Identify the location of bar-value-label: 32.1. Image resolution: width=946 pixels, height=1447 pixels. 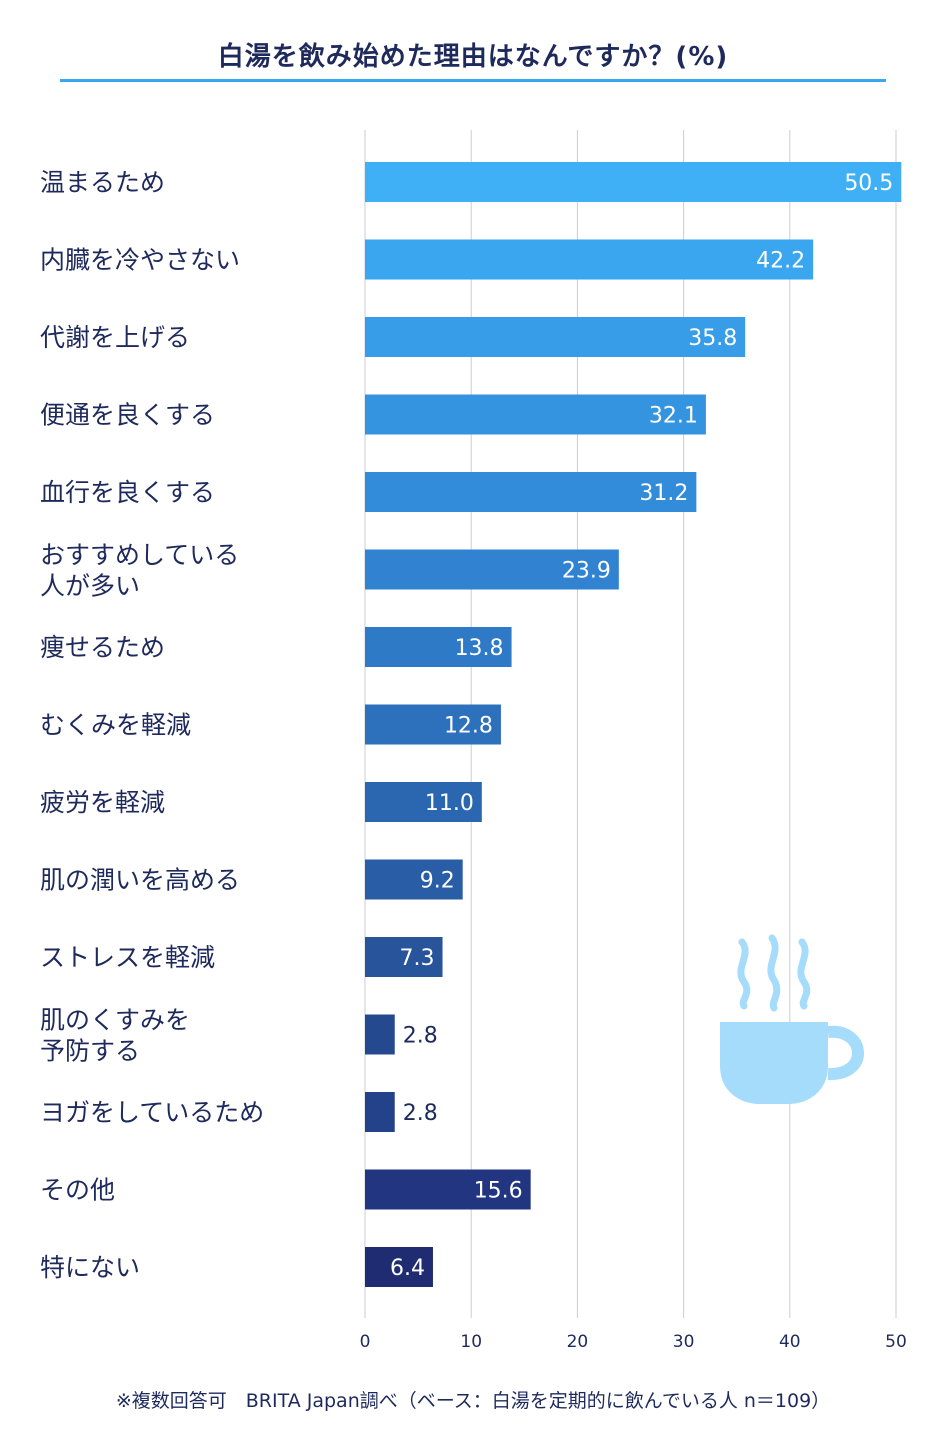
(673, 416).